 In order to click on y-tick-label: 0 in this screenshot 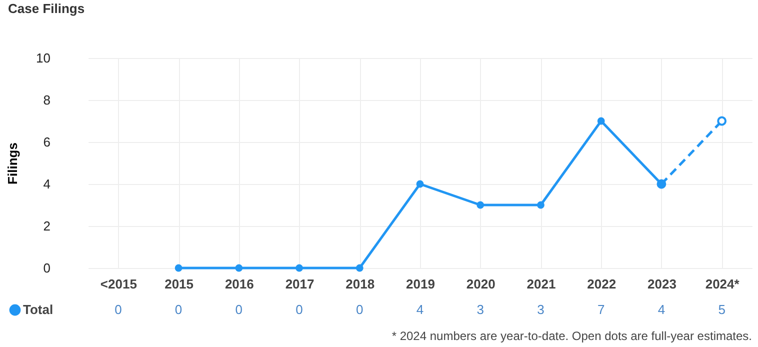, I will do `click(46, 268)`.